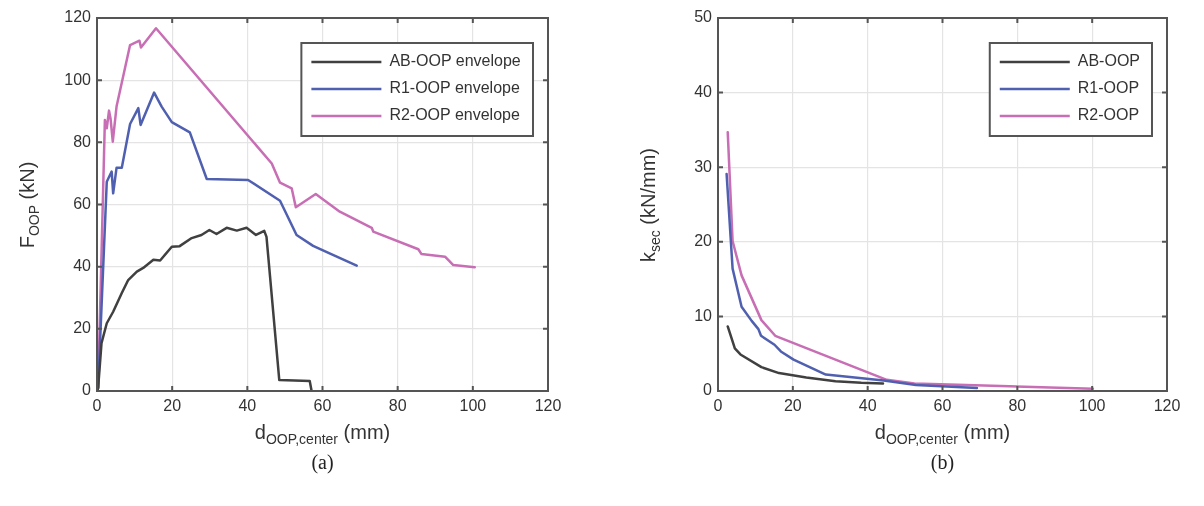 The image size is (1204, 506). Describe the element at coordinates (455, 61) in the screenshot. I see `legend-label: AB-OOP envelope` at that location.